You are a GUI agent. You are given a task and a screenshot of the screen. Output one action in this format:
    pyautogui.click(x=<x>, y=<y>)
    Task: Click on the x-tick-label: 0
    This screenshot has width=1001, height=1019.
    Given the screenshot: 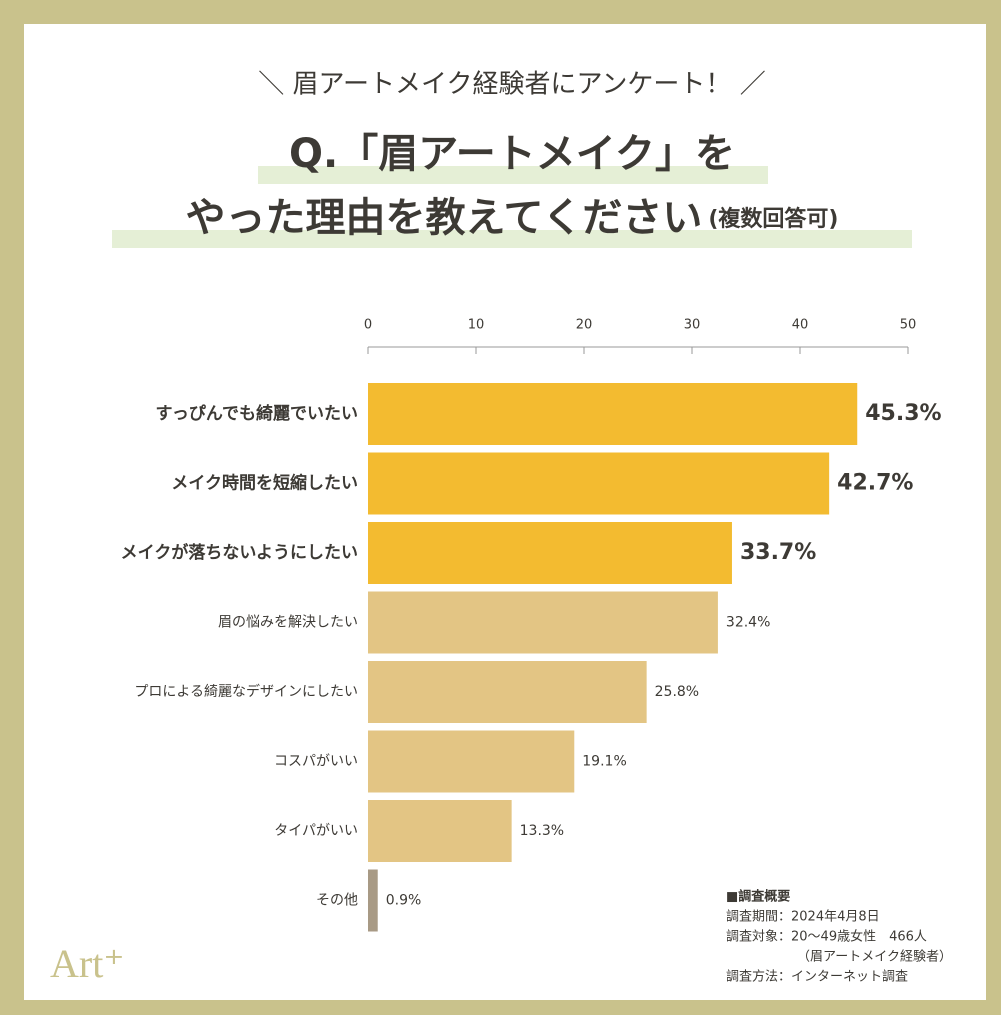 What is the action you would take?
    pyautogui.click(x=368, y=325)
    